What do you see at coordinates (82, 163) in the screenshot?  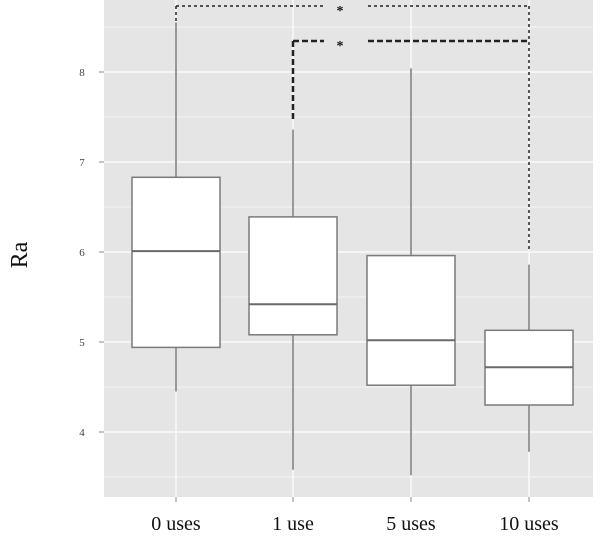 I see `y-tick-label: 7` at bounding box center [82, 163].